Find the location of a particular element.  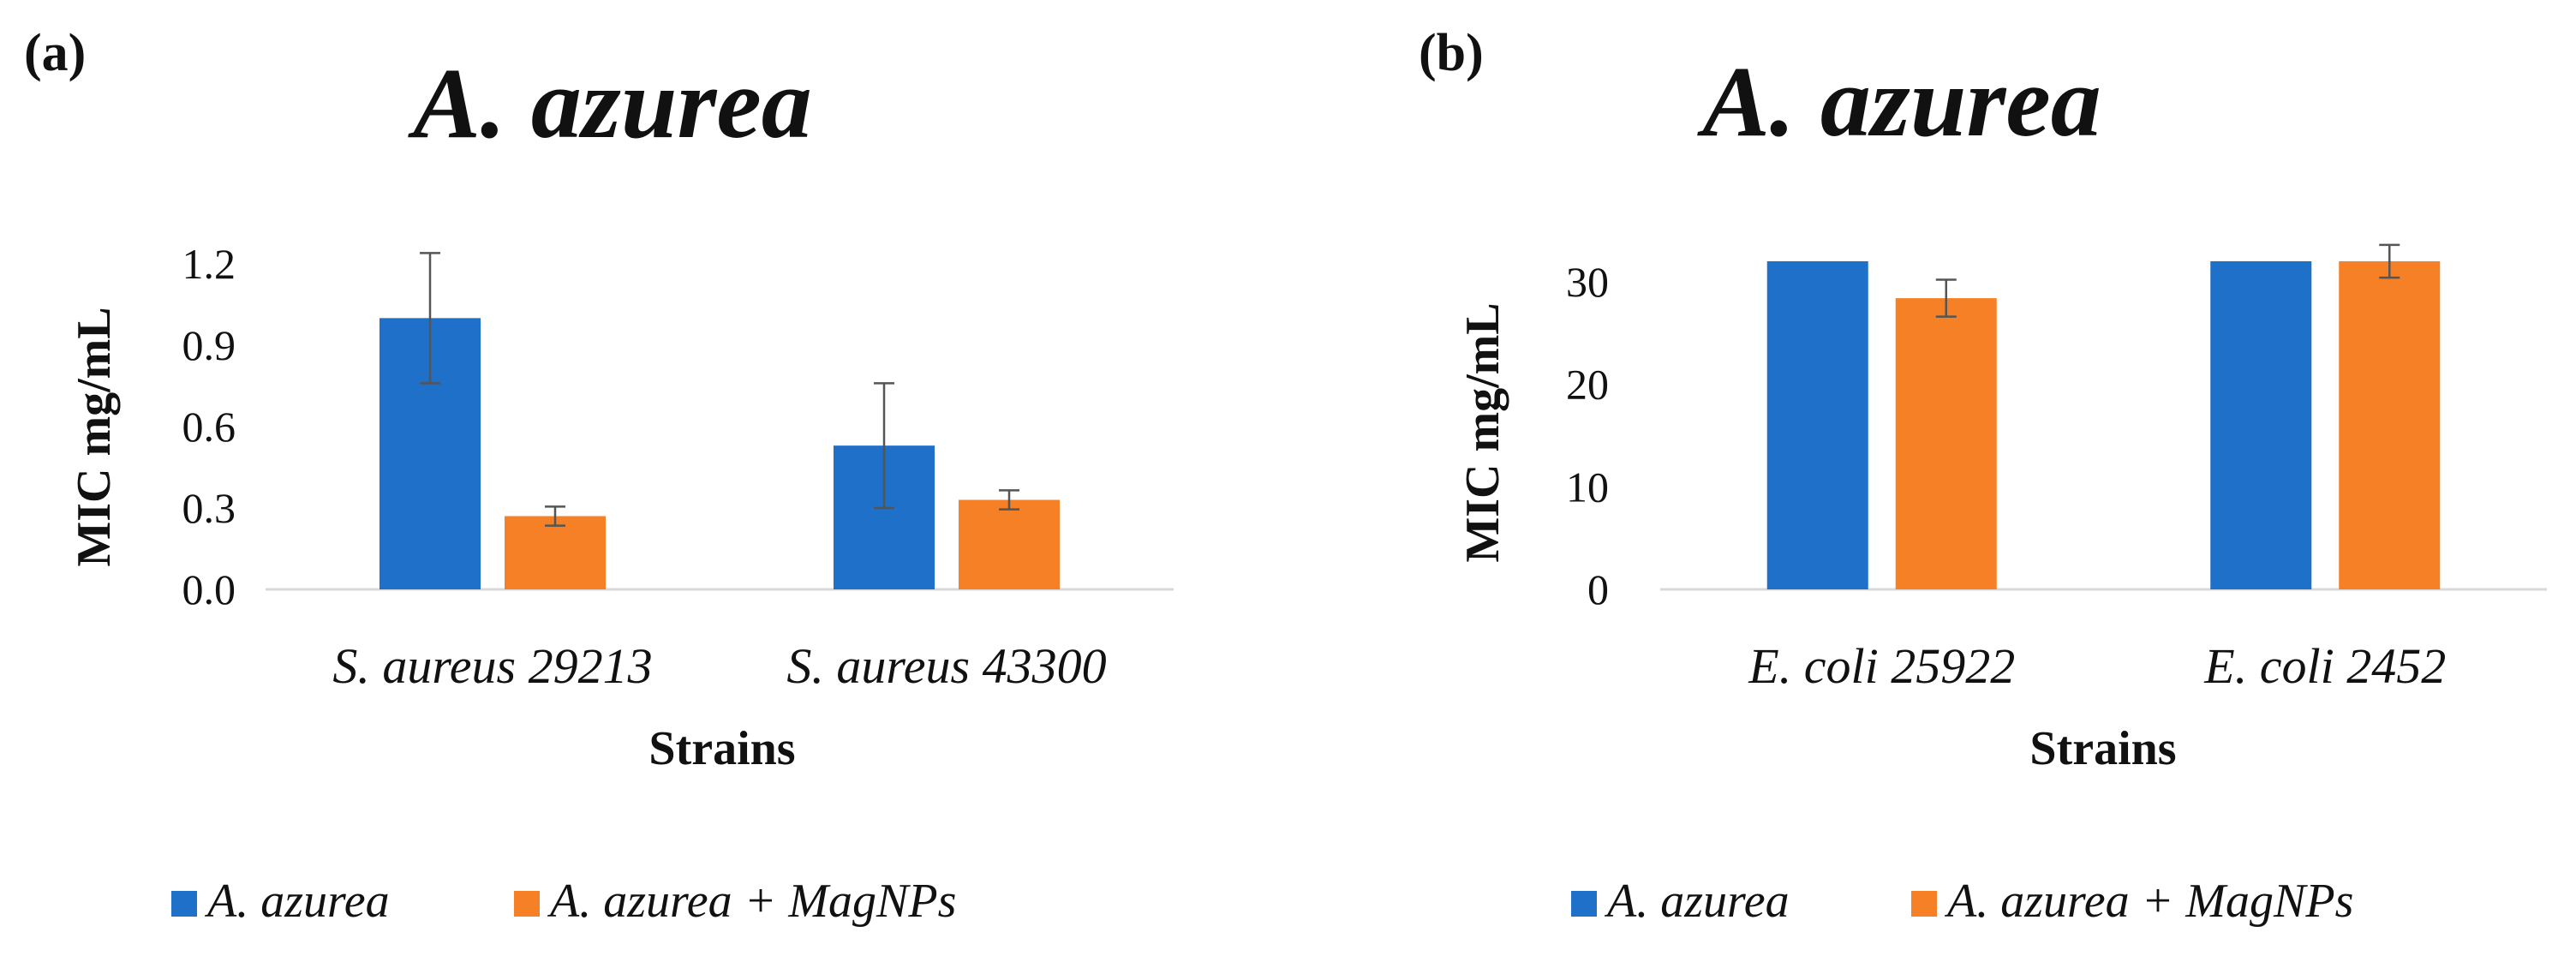

y-tick-label: 0.6 is located at coordinates (209, 427).